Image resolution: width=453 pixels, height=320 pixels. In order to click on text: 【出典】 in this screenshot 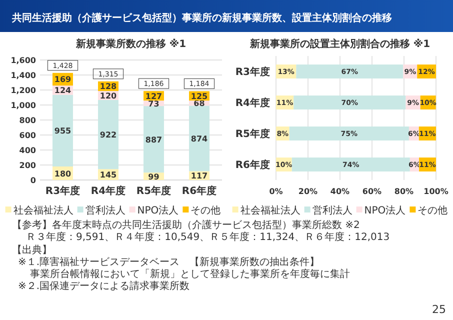, I will do `click(32, 250)`.